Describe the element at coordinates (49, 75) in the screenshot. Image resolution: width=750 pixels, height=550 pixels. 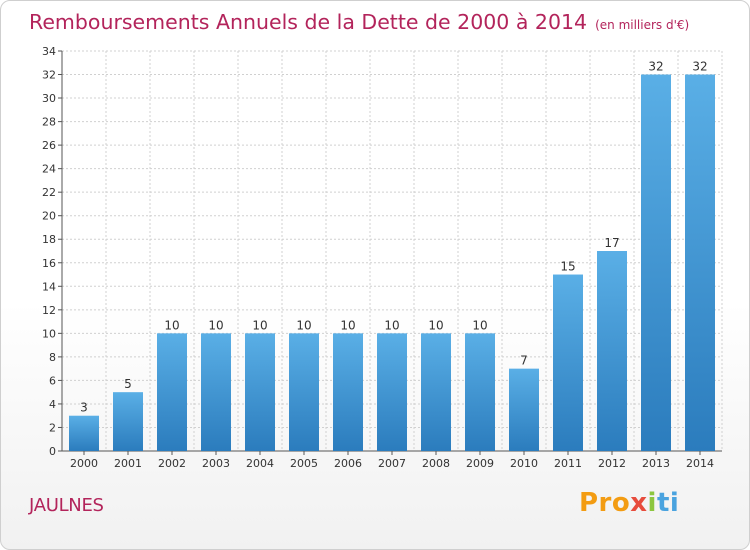
I see `y-tick-label: 32` at that location.